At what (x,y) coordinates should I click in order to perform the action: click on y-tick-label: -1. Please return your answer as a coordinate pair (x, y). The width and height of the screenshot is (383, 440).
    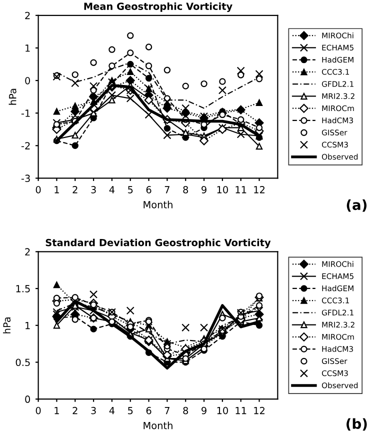
    Looking at the image, I should click on (25, 113).